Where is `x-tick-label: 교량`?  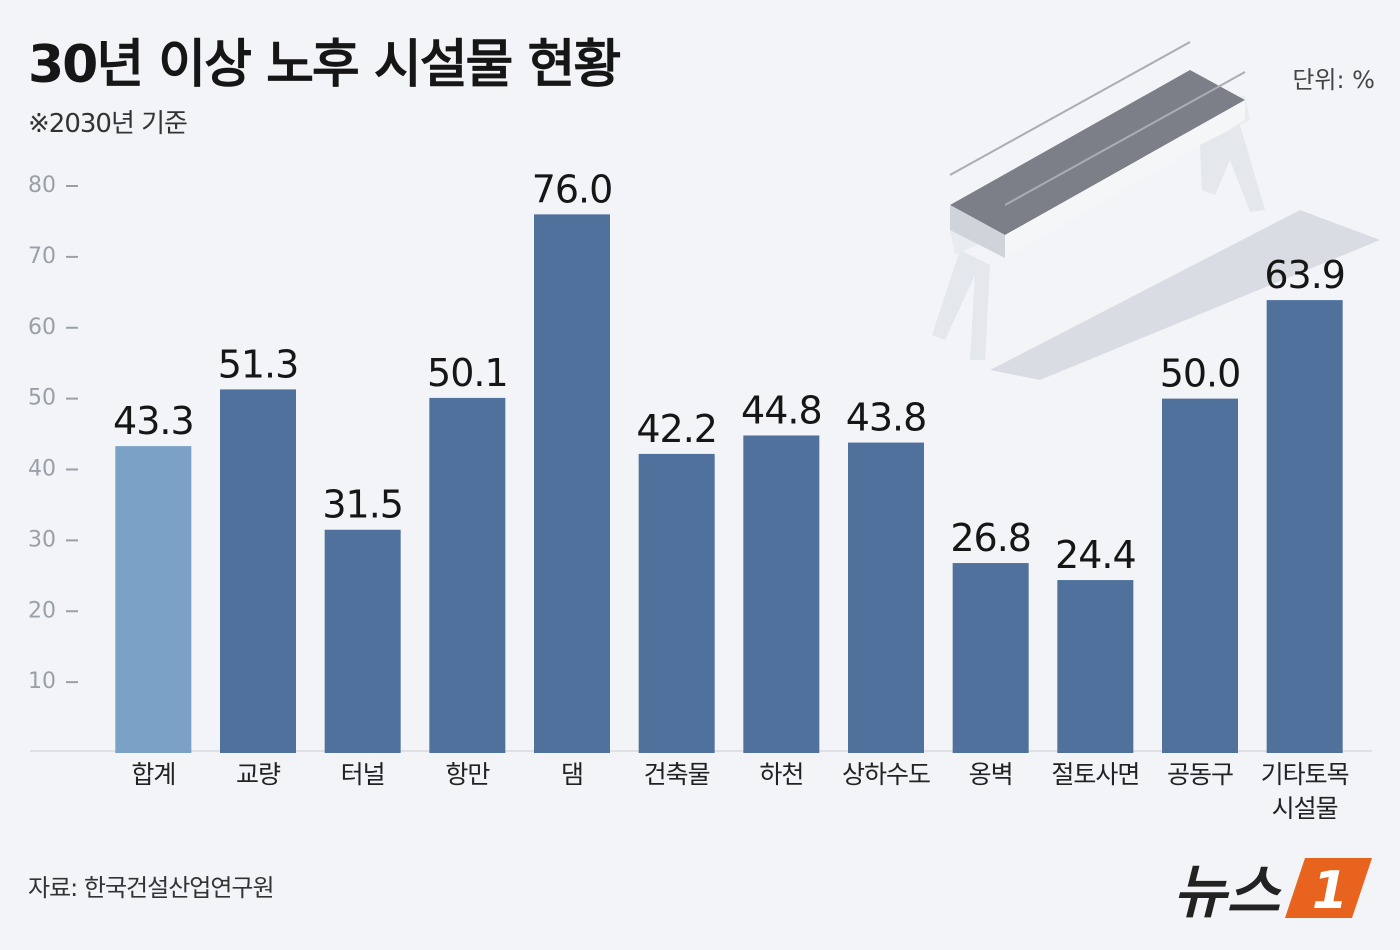
x-tick-label: 교량 is located at coordinates (258, 774).